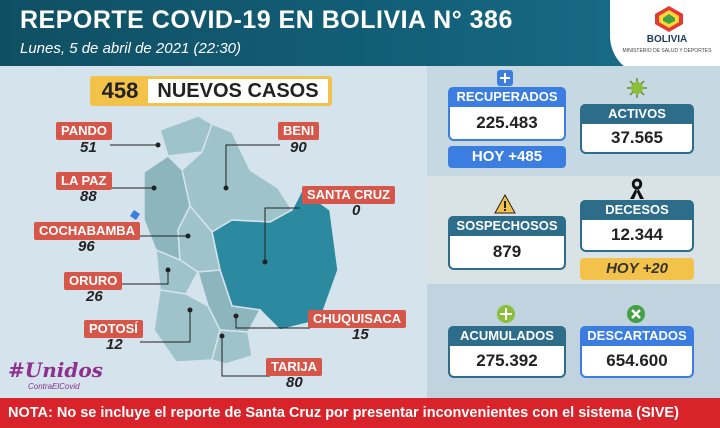 The width and height of the screenshot is (720, 428). What do you see at coordinates (507, 157) in the screenshot?
I see `recuperados-today: HOY +485` at bounding box center [507, 157].